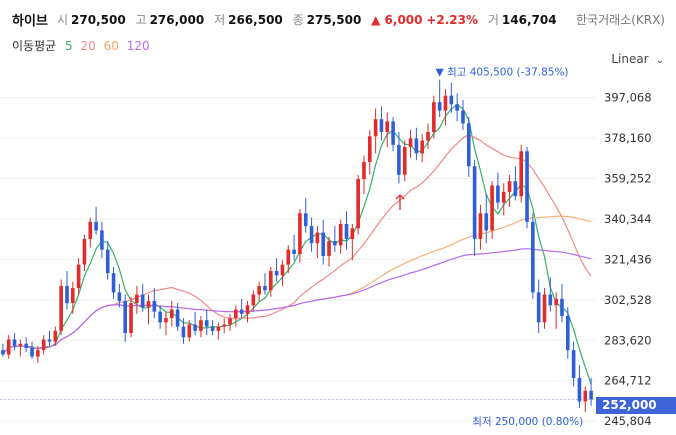 This screenshot has width=676, height=435. Describe the element at coordinates (529, 20) in the screenshot. I see `volume-value: 146,704` at that location.